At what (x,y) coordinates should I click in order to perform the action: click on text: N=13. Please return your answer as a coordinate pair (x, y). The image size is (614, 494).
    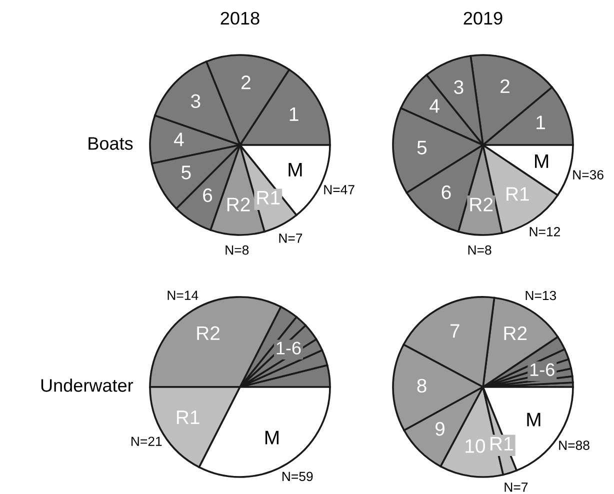
    Looking at the image, I should click on (541, 295).